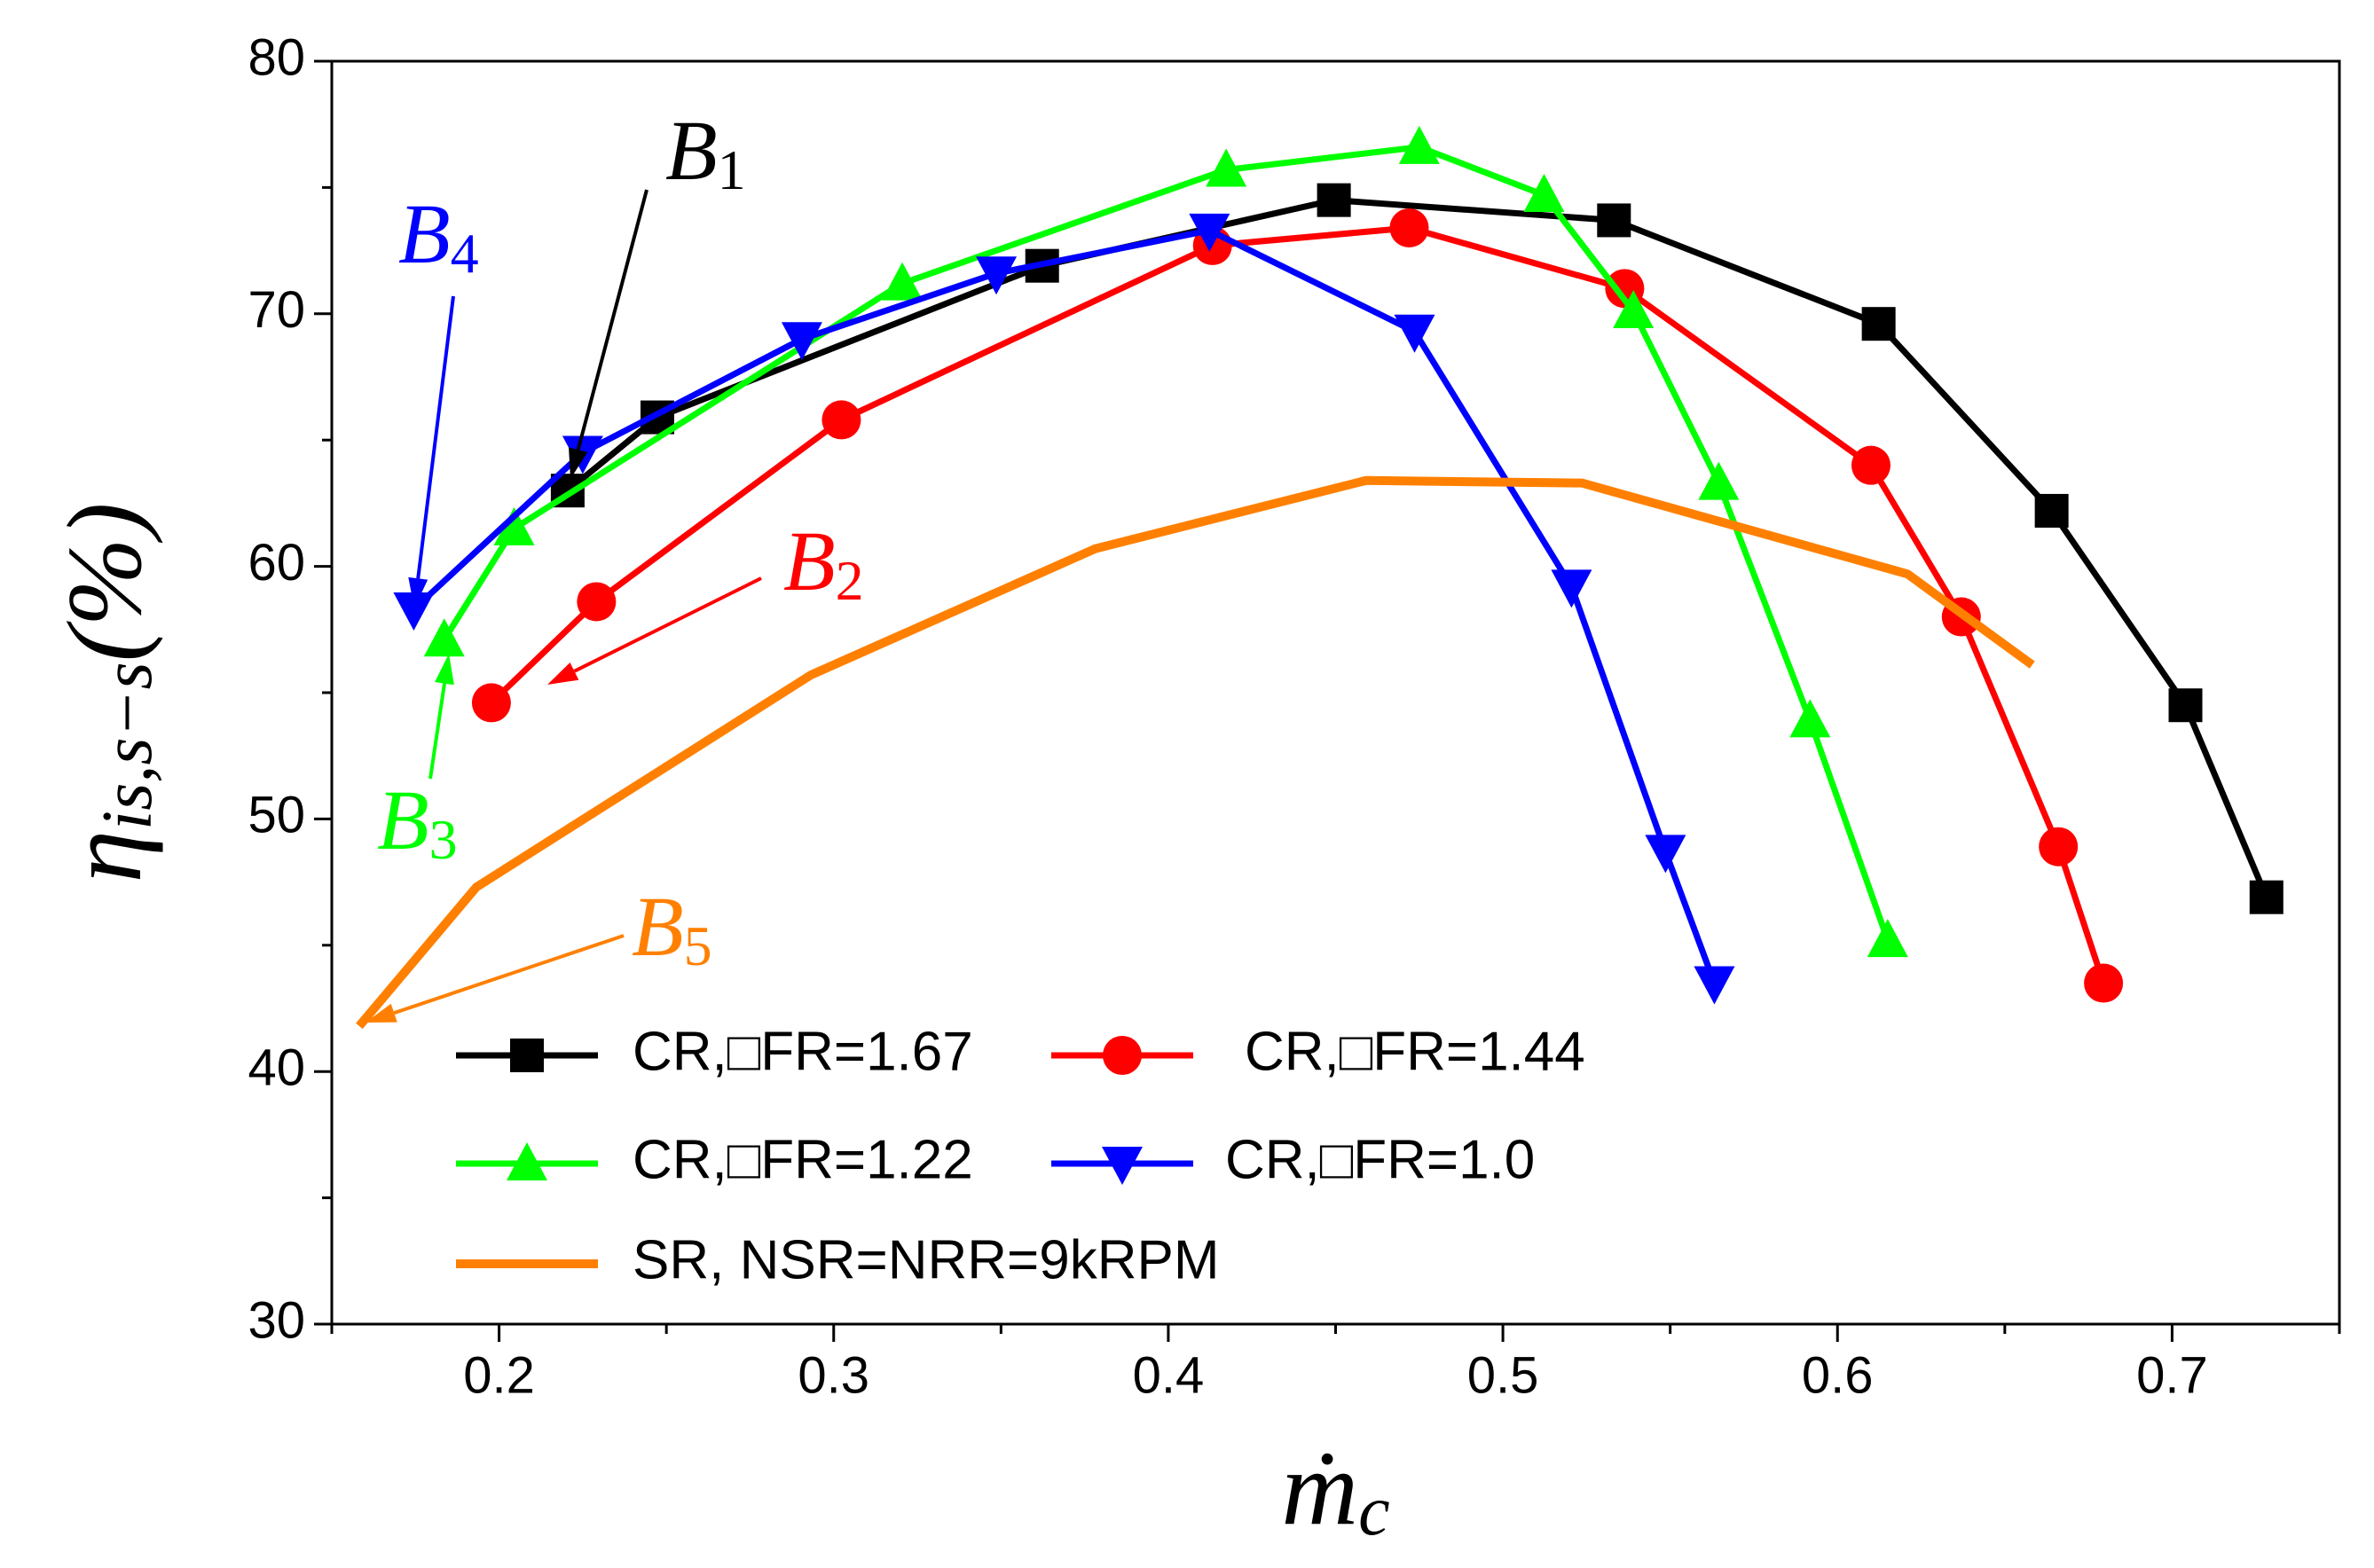 The height and width of the screenshot is (1568, 2374). What do you see at coordinates (850, 580) in the screenshot?
I see `annotation-sub: 2` at bounding box center [850, 580].